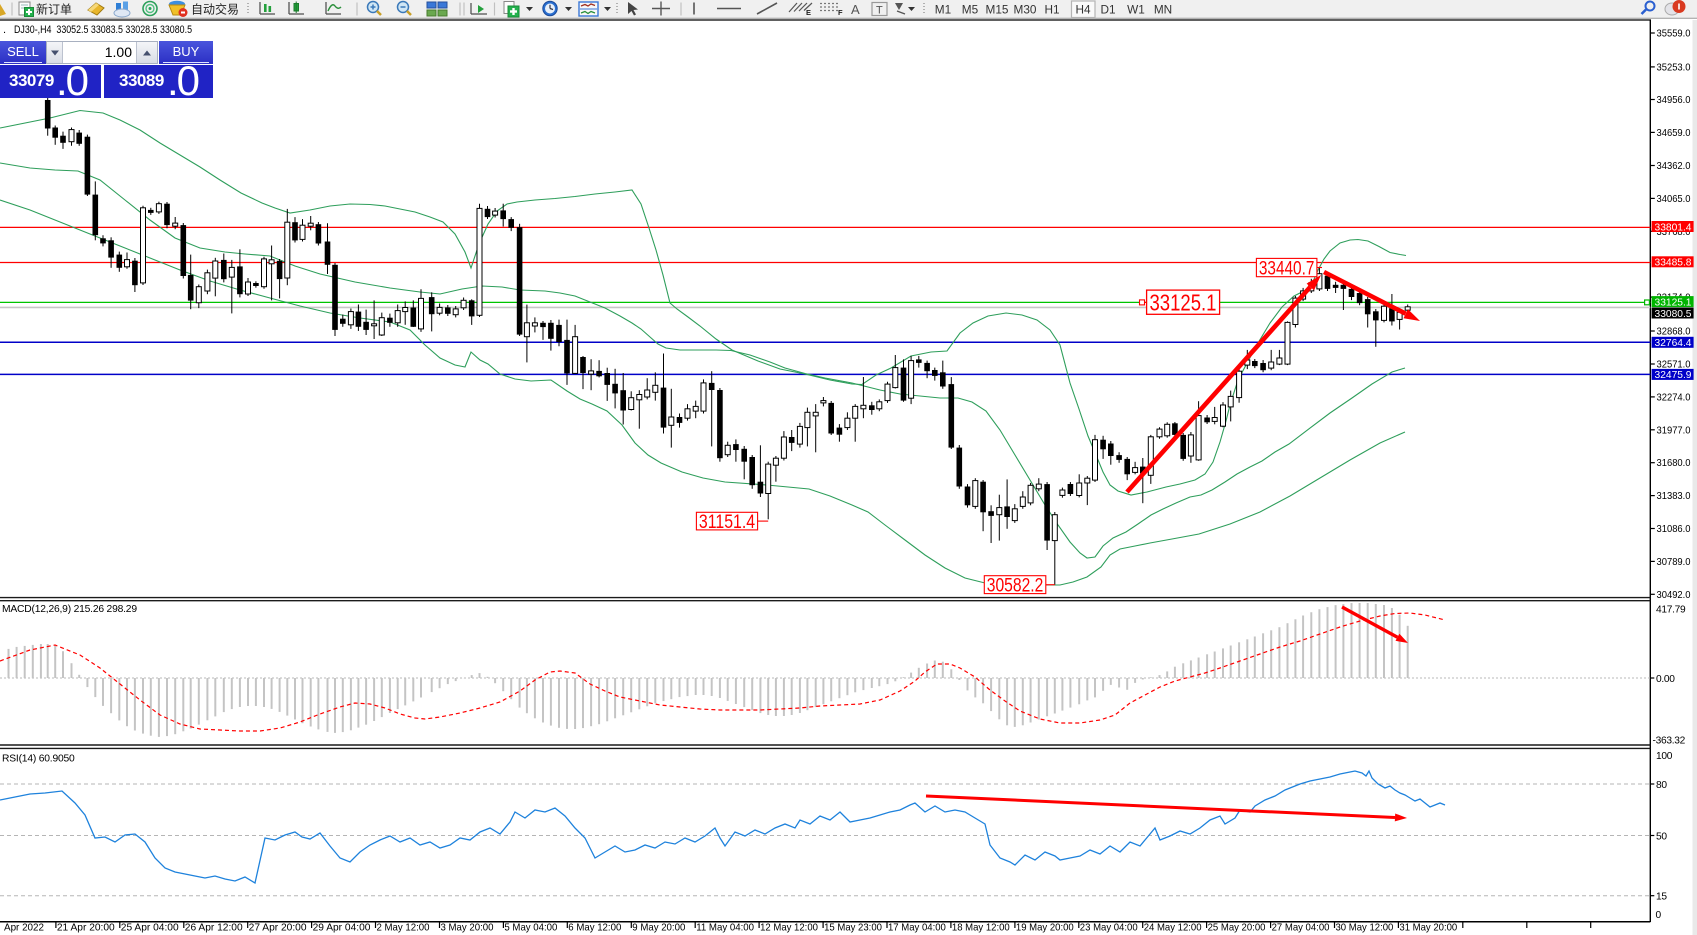 The image size is (1697, 935). What do you see at coordinates (1674, 232) in the screenshot?
I see `svg-text: 33768.0` at bounding box center [1674, 232].